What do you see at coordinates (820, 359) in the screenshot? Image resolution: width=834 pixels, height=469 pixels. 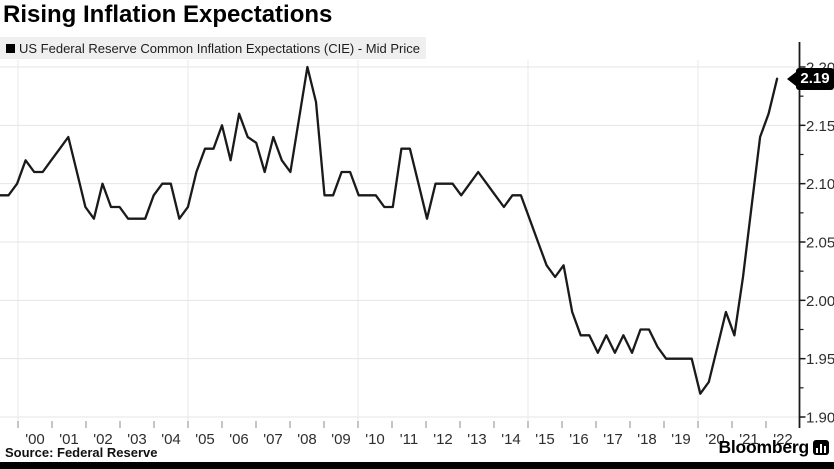 I see `y-tick-label: 1.95` at bounding box center [820, 359].